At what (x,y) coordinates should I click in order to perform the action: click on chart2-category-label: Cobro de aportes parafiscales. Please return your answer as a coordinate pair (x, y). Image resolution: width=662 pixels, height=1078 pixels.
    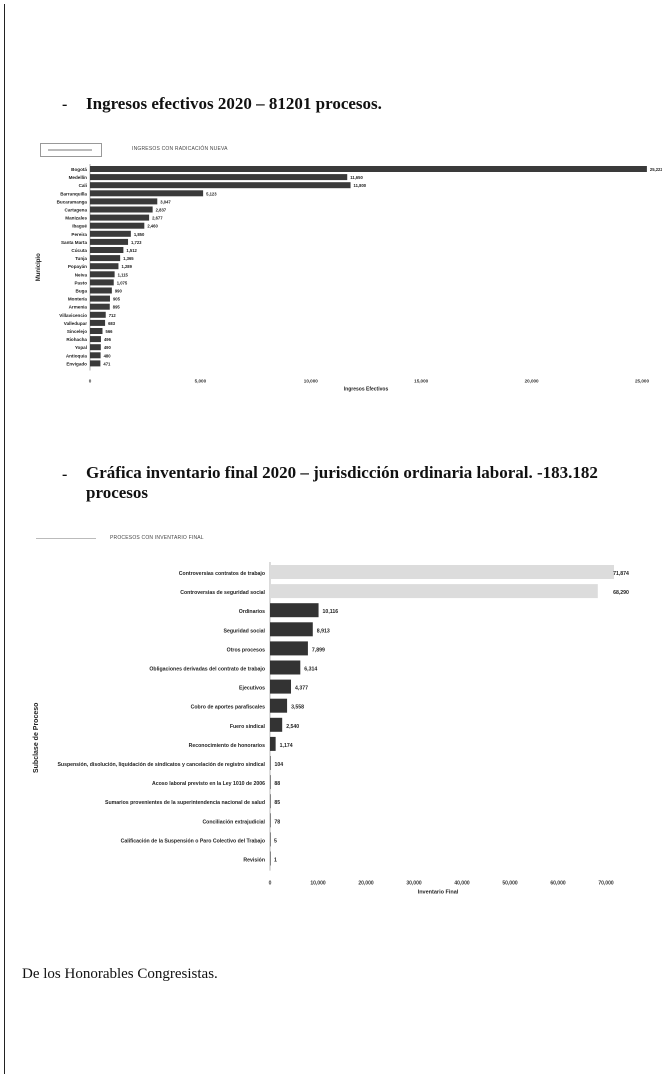
    Looking at the image, I should click on (228, 708).